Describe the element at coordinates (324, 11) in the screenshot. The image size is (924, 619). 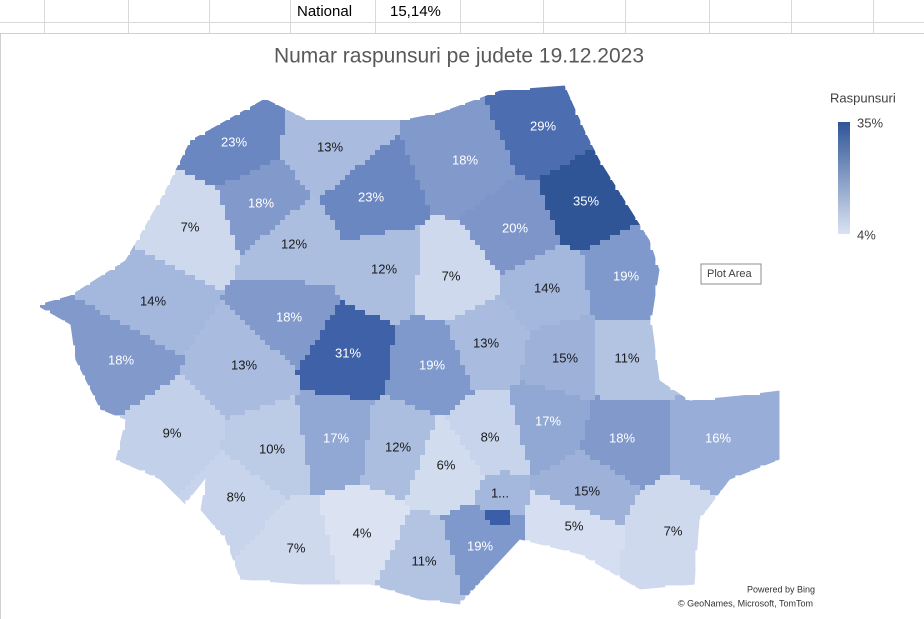
I see `cell-text: National` at that location.